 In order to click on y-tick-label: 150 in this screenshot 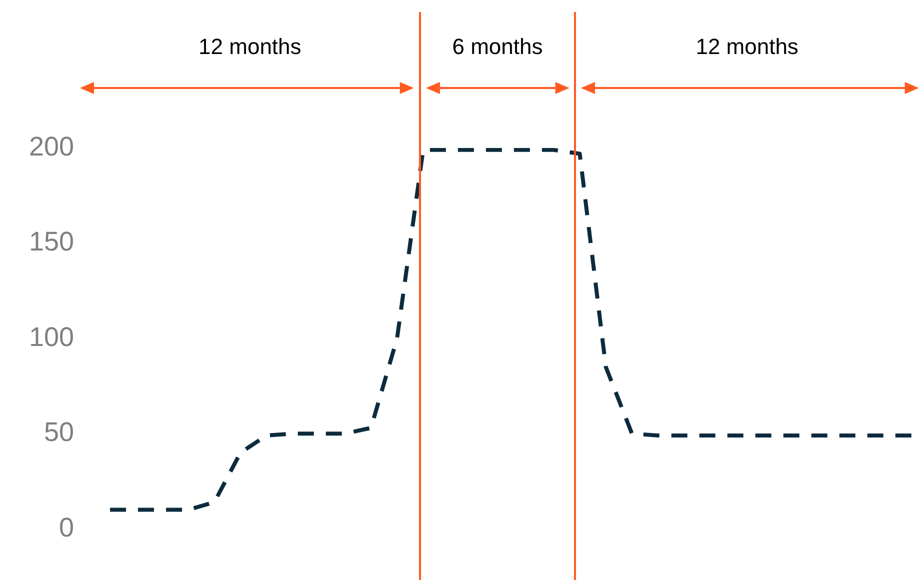, I will do `click(51, 241)`.